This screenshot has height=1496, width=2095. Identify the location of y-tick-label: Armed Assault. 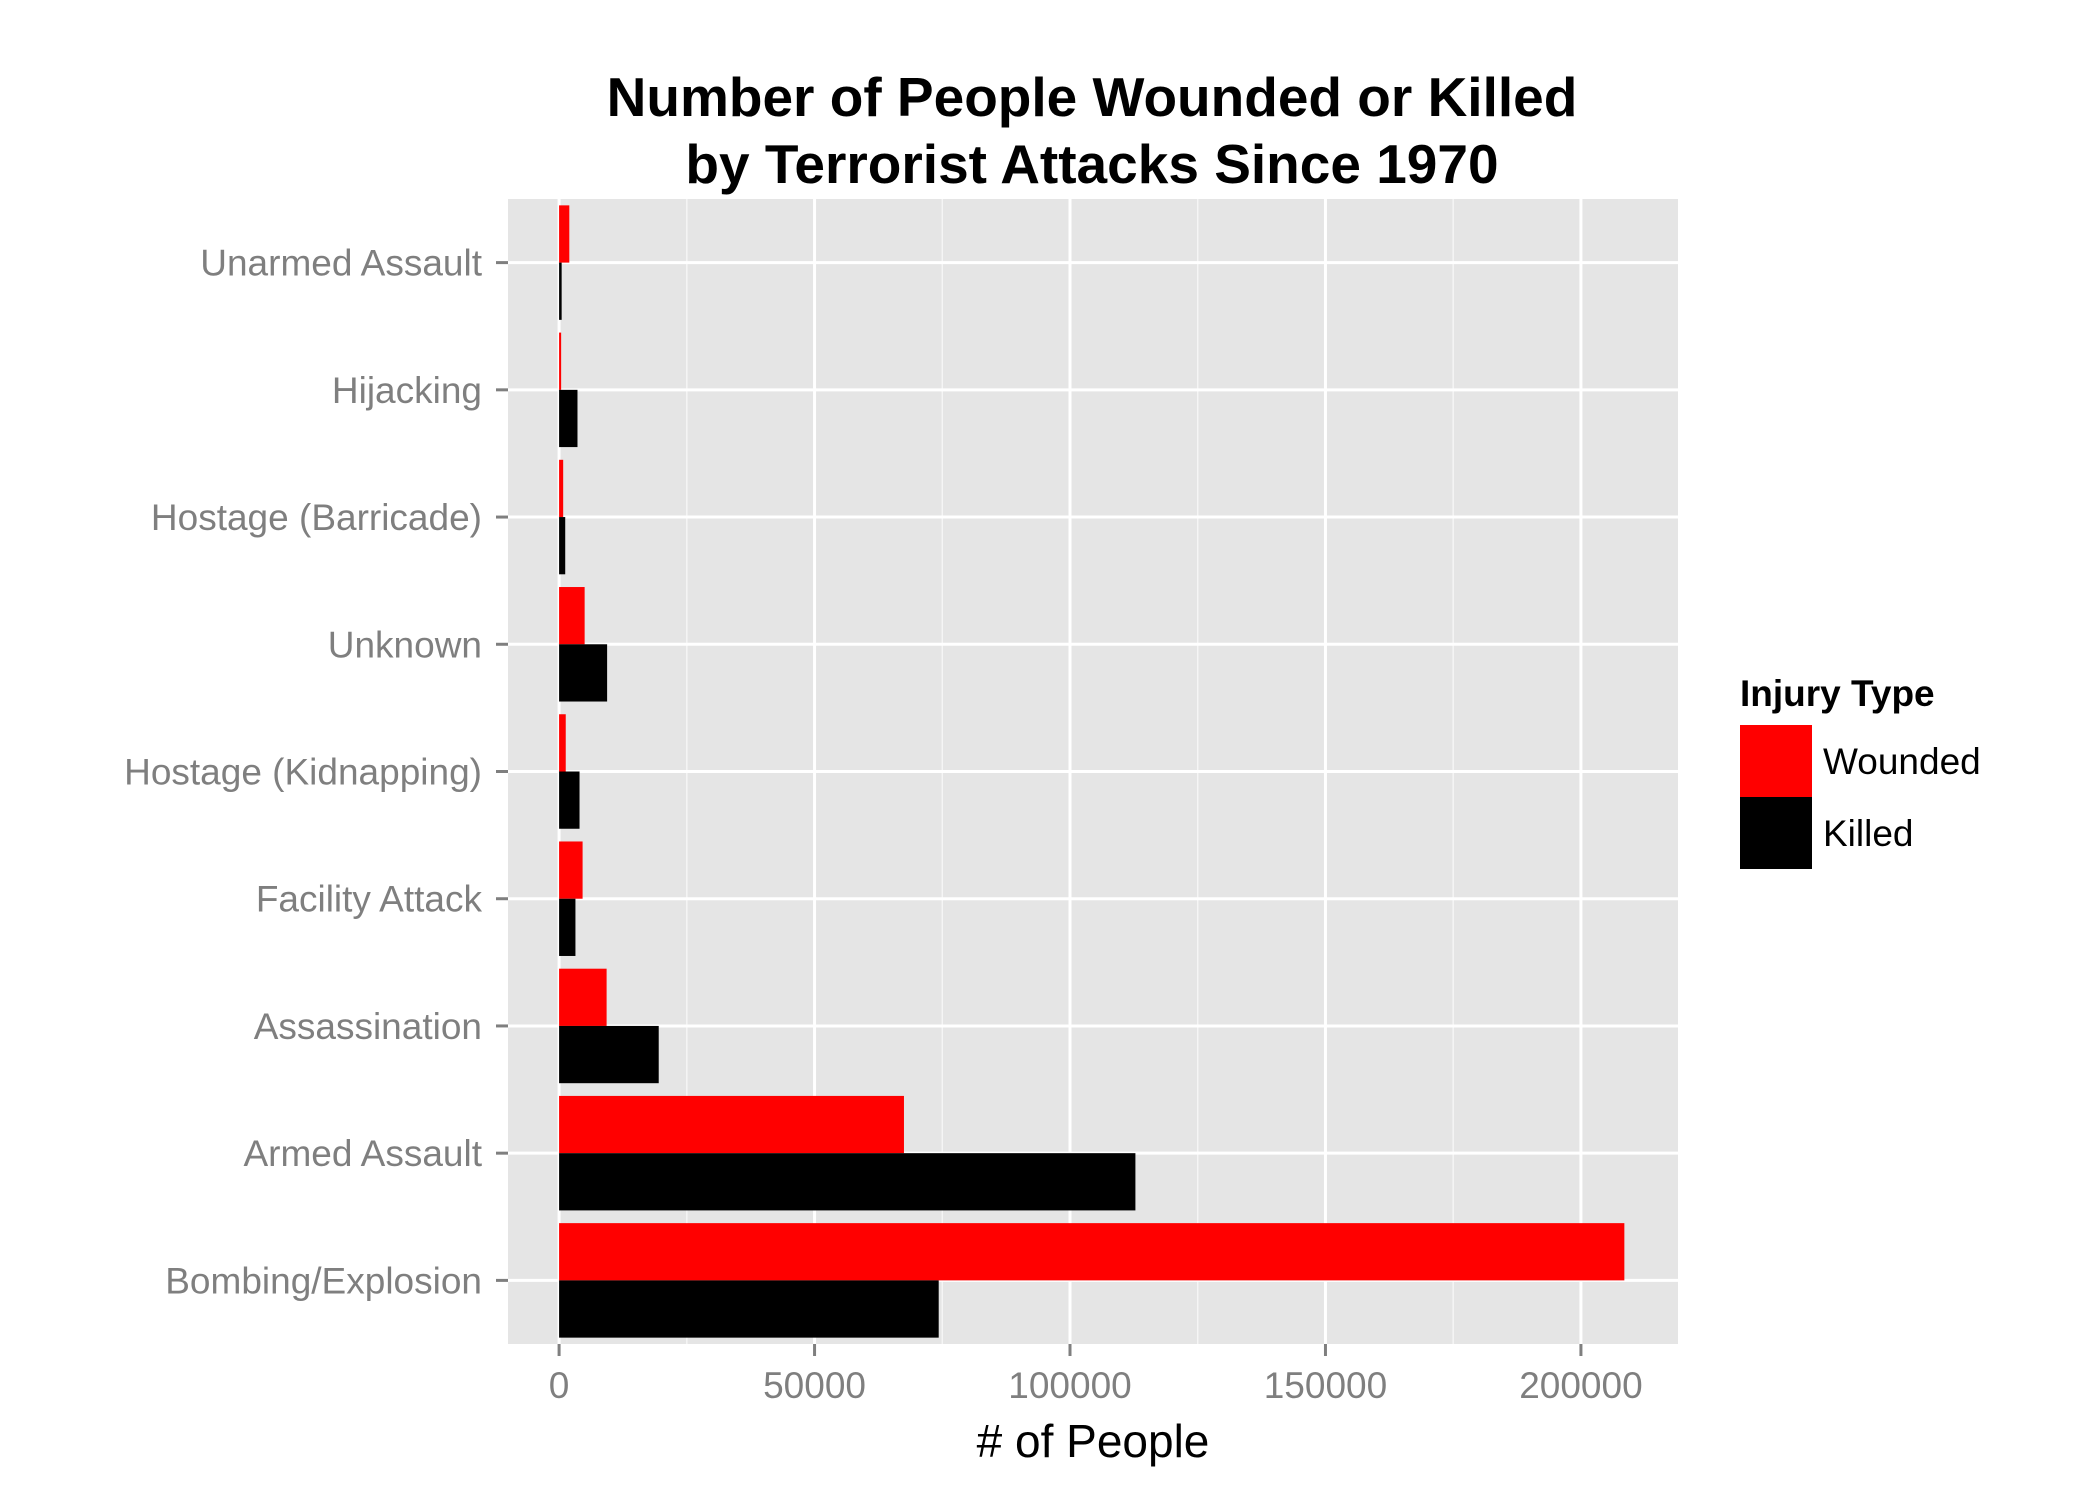
(362, 1153).